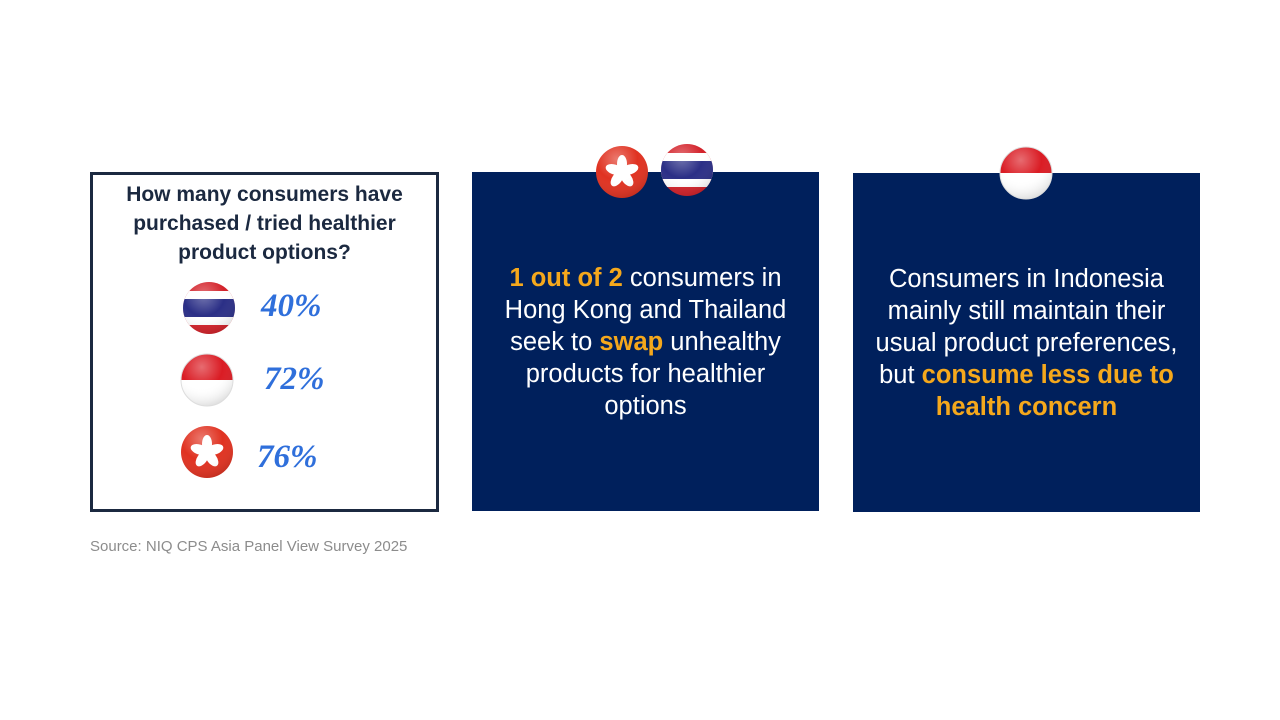 This screenshot has width=1280, height=720. What do you see at coordinates (566, 278) in the screenshot?
I see `highlight-text: 1 out of 2` at bounding box center [566, 278].